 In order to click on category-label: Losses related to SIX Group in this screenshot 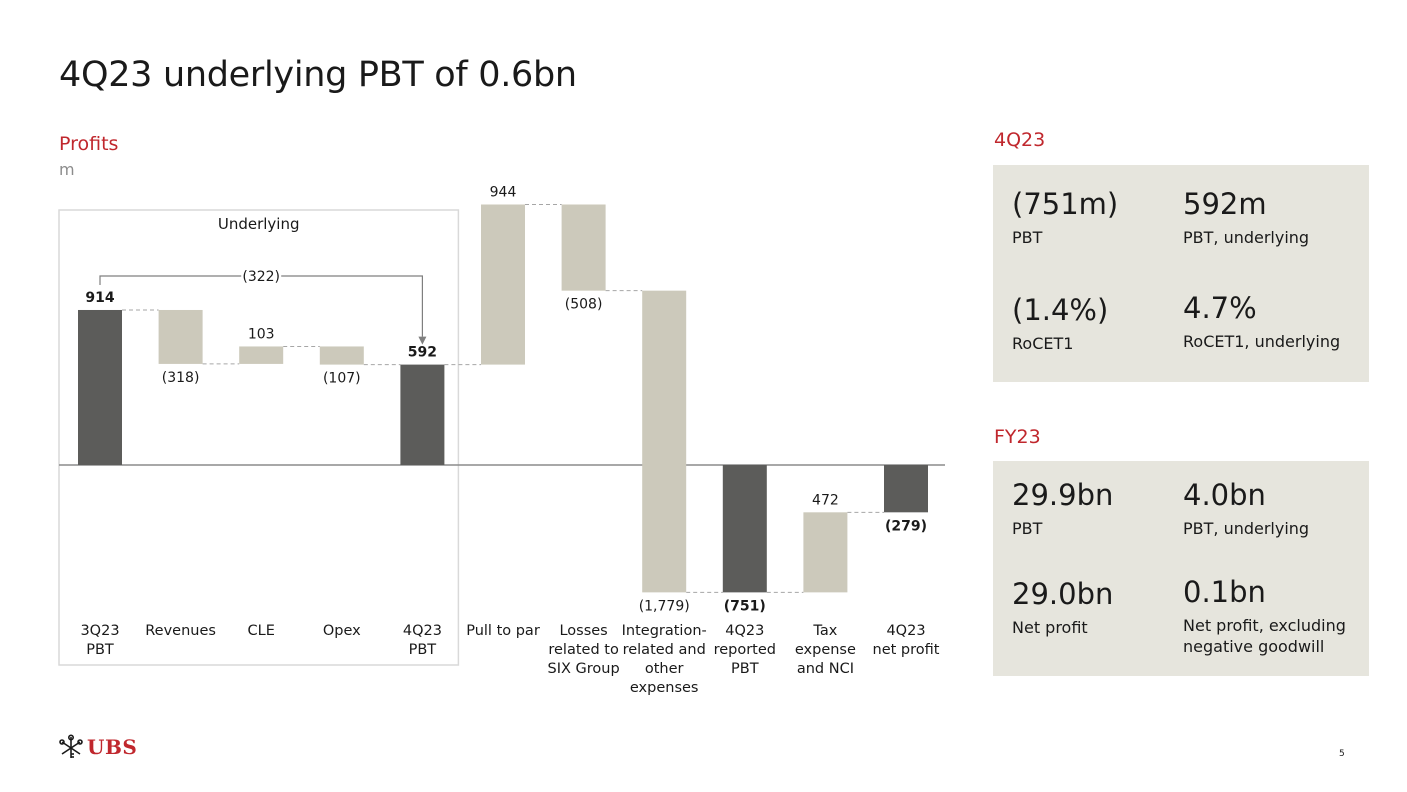, I will do `click(584, 650)`.